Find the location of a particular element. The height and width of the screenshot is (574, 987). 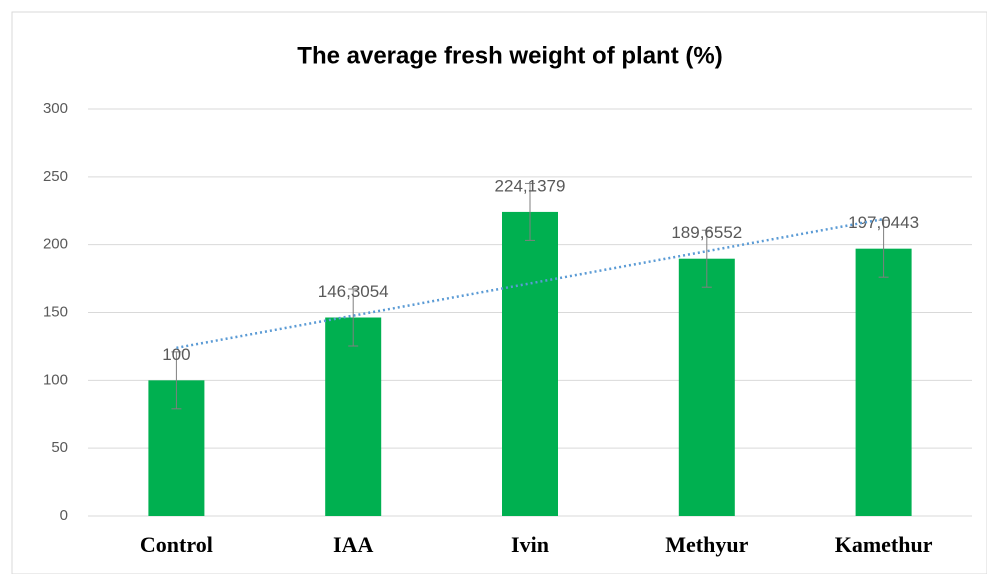

y-tick-label: 0 is located at coordinates (64, 515).